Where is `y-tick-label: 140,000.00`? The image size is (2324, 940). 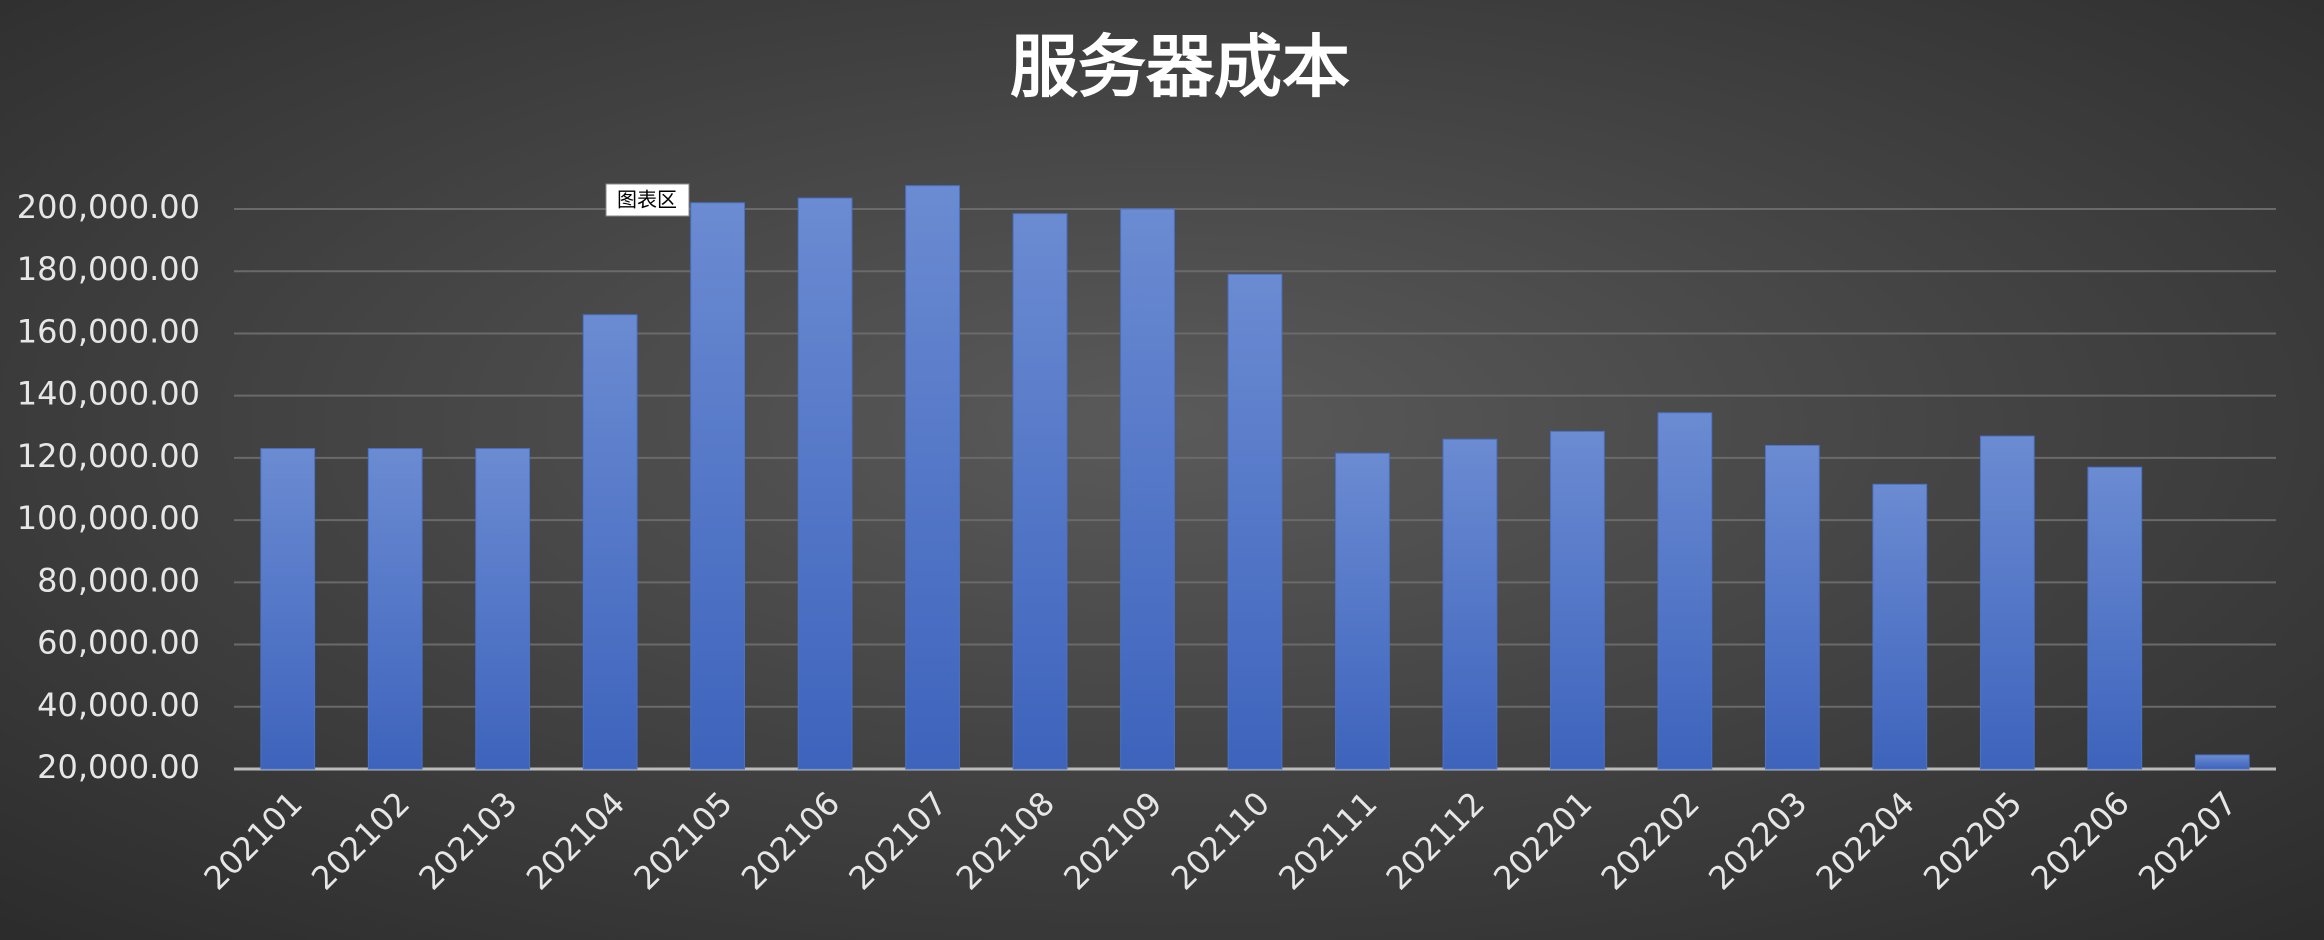 y-tick-label: 140,000.00 is located at coordinates (108, 394).